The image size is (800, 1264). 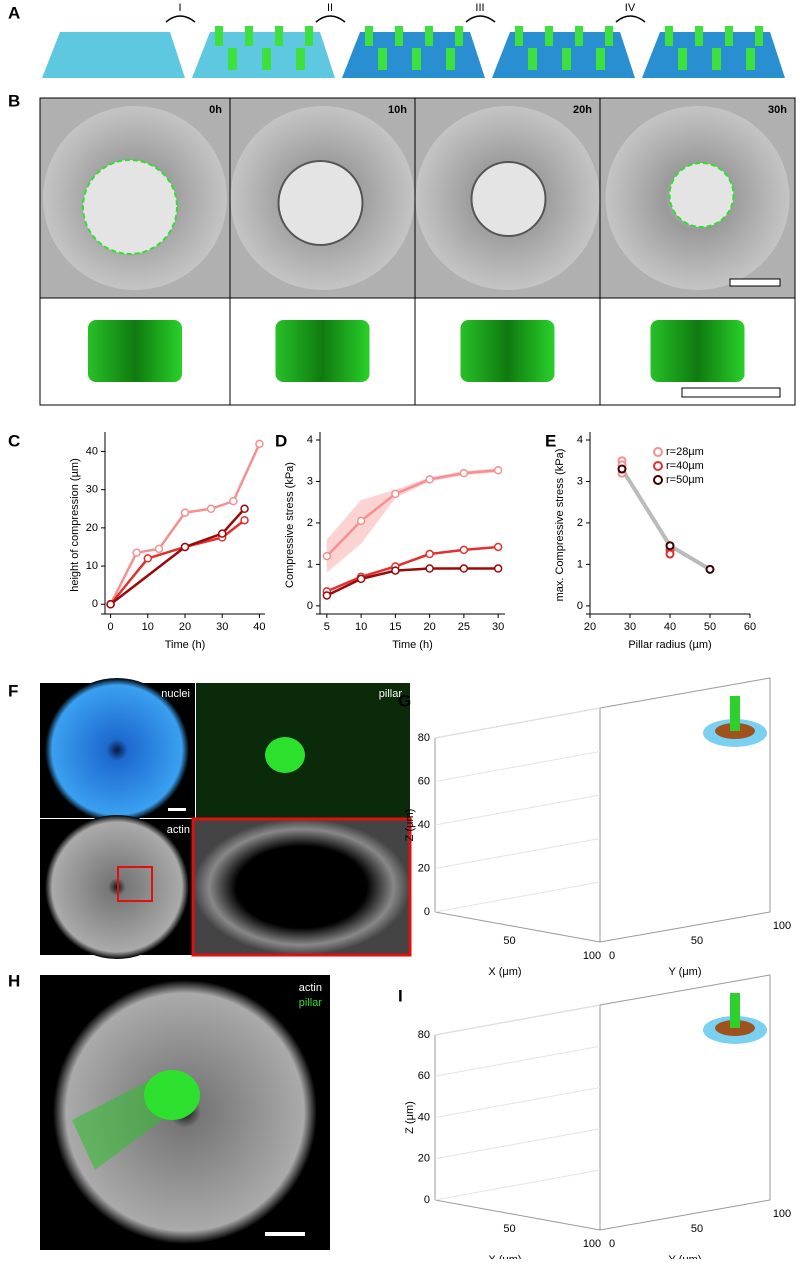 I want to click on step-label: II, so click(x=330, y=8).